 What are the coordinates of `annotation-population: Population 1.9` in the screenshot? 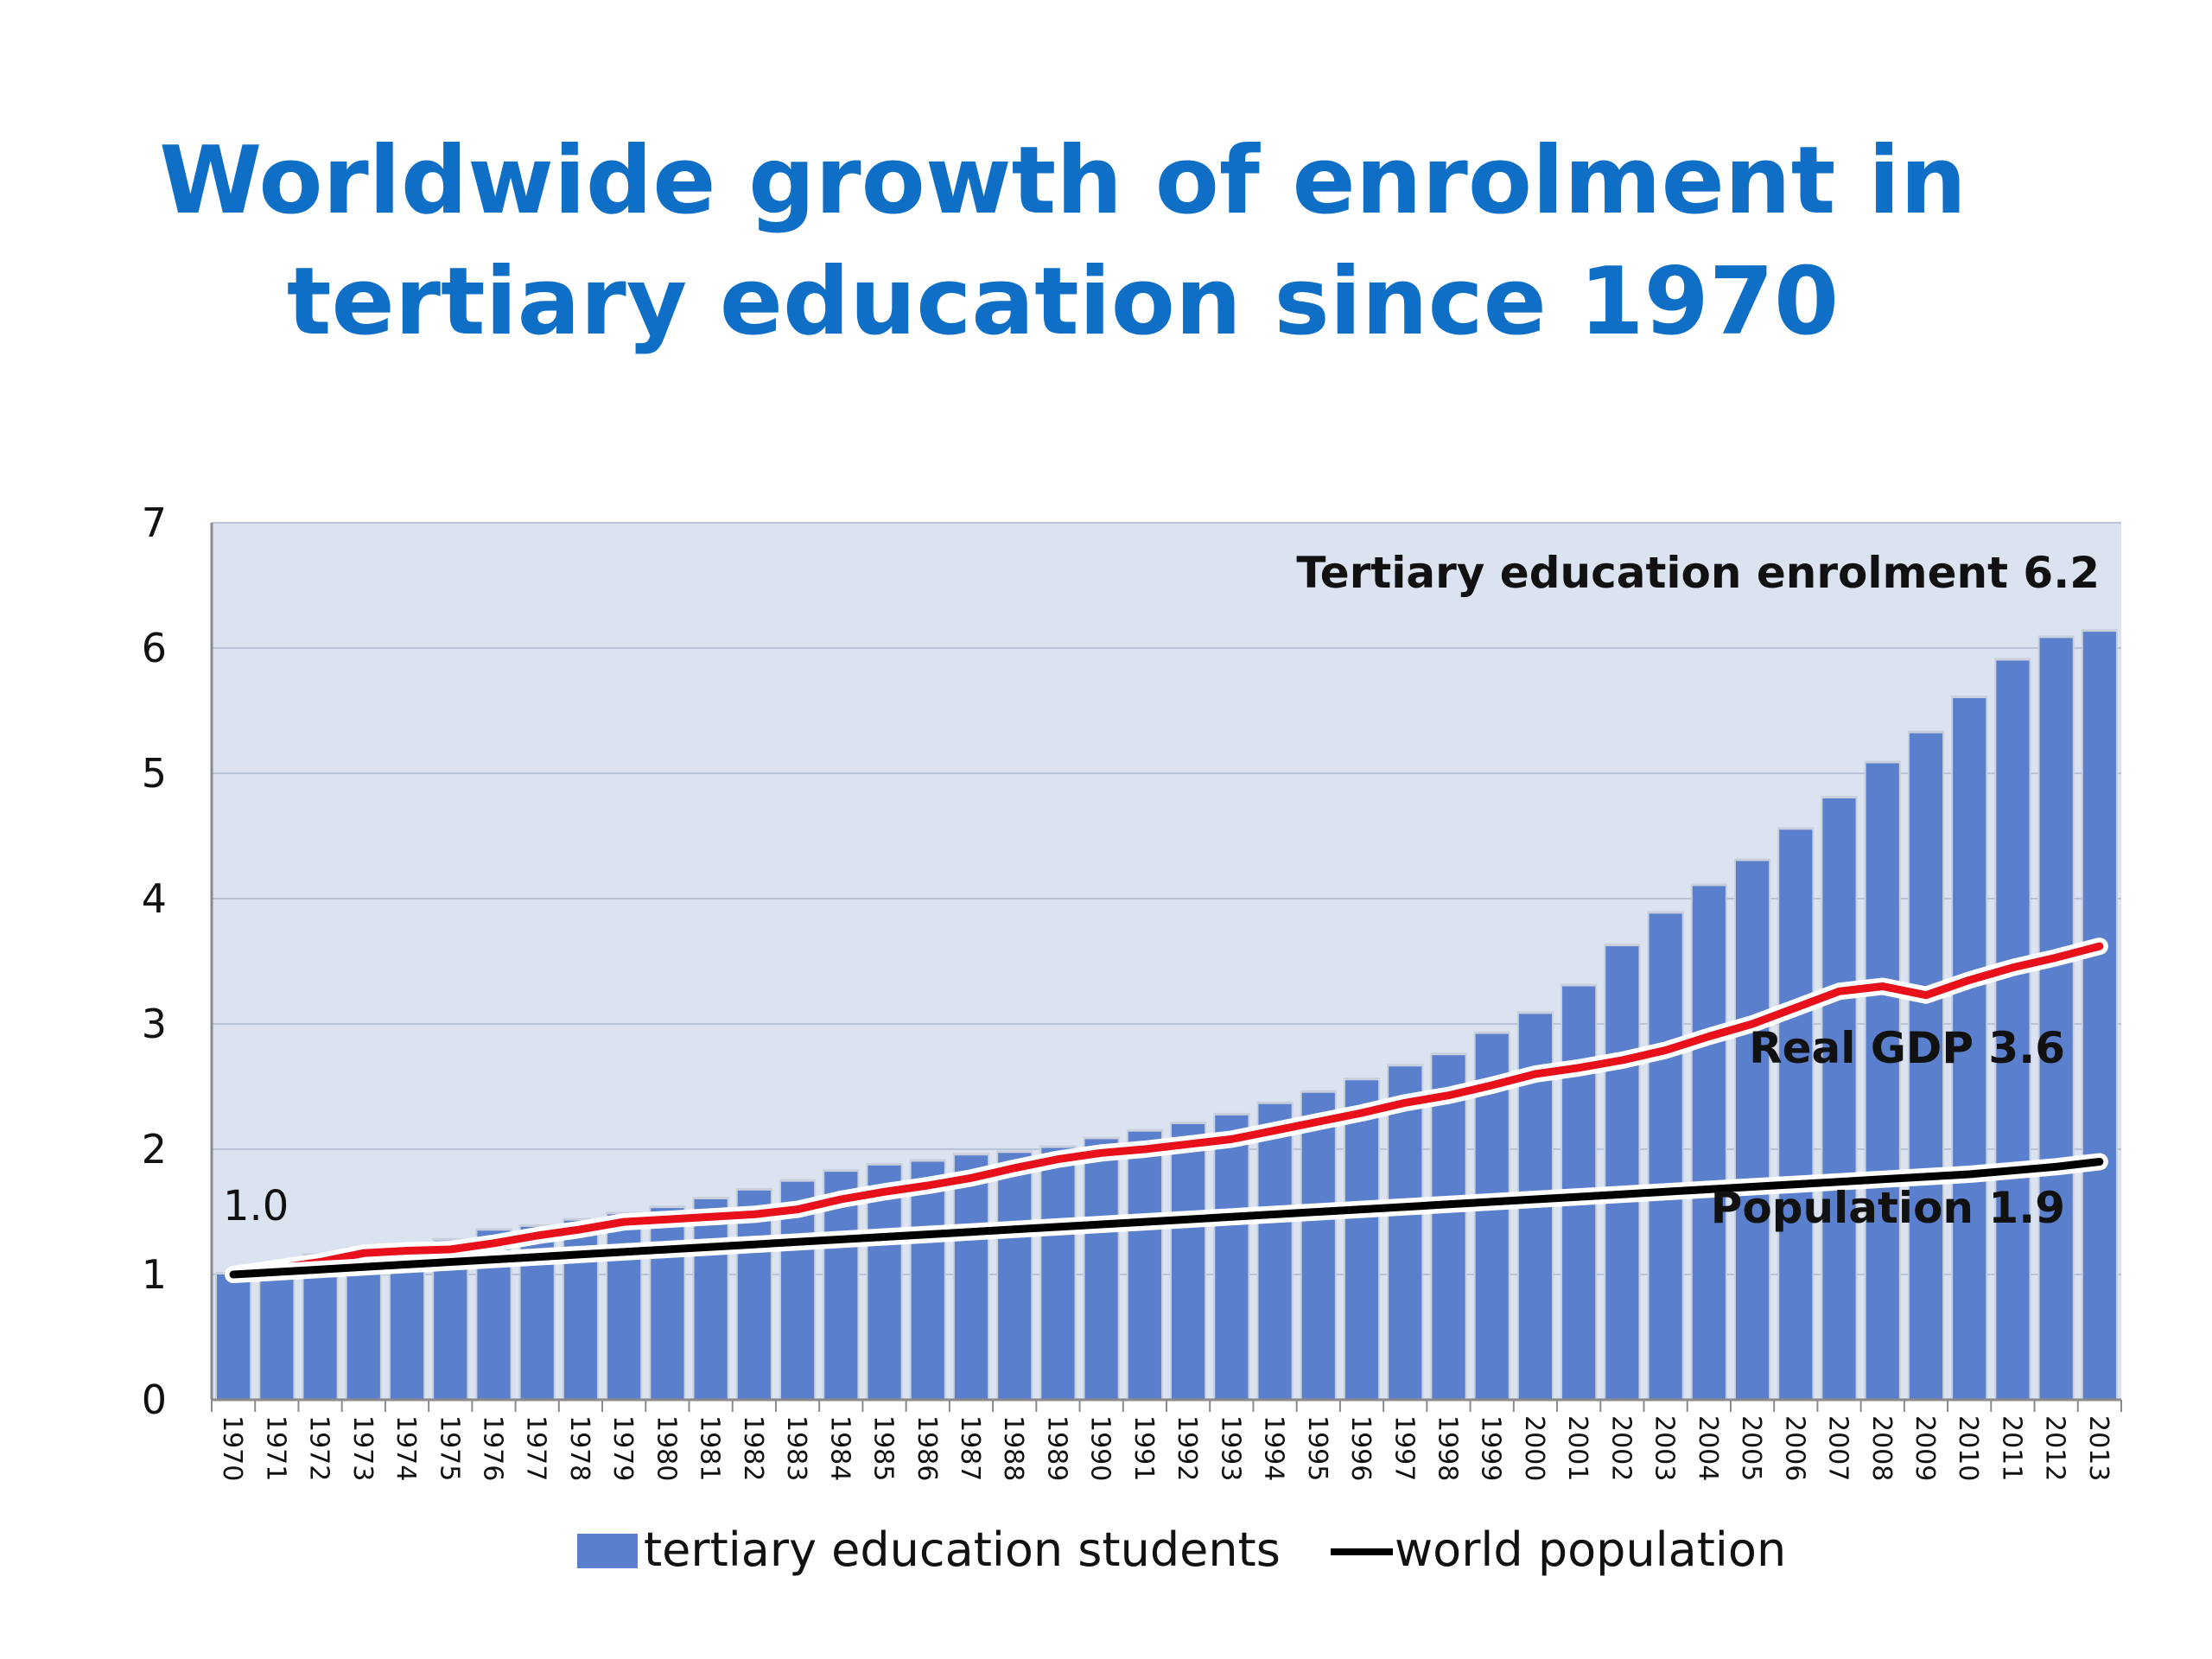 It's located at (1888, 1208).